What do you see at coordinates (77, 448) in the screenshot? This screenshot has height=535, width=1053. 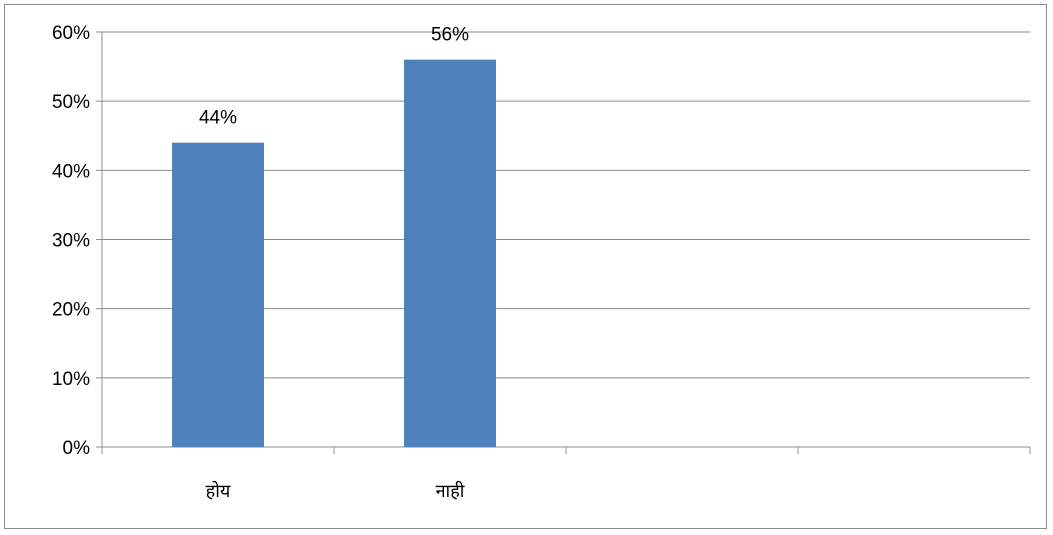 I see `y-tick-label: 0%` at bounding box center [77, 448].